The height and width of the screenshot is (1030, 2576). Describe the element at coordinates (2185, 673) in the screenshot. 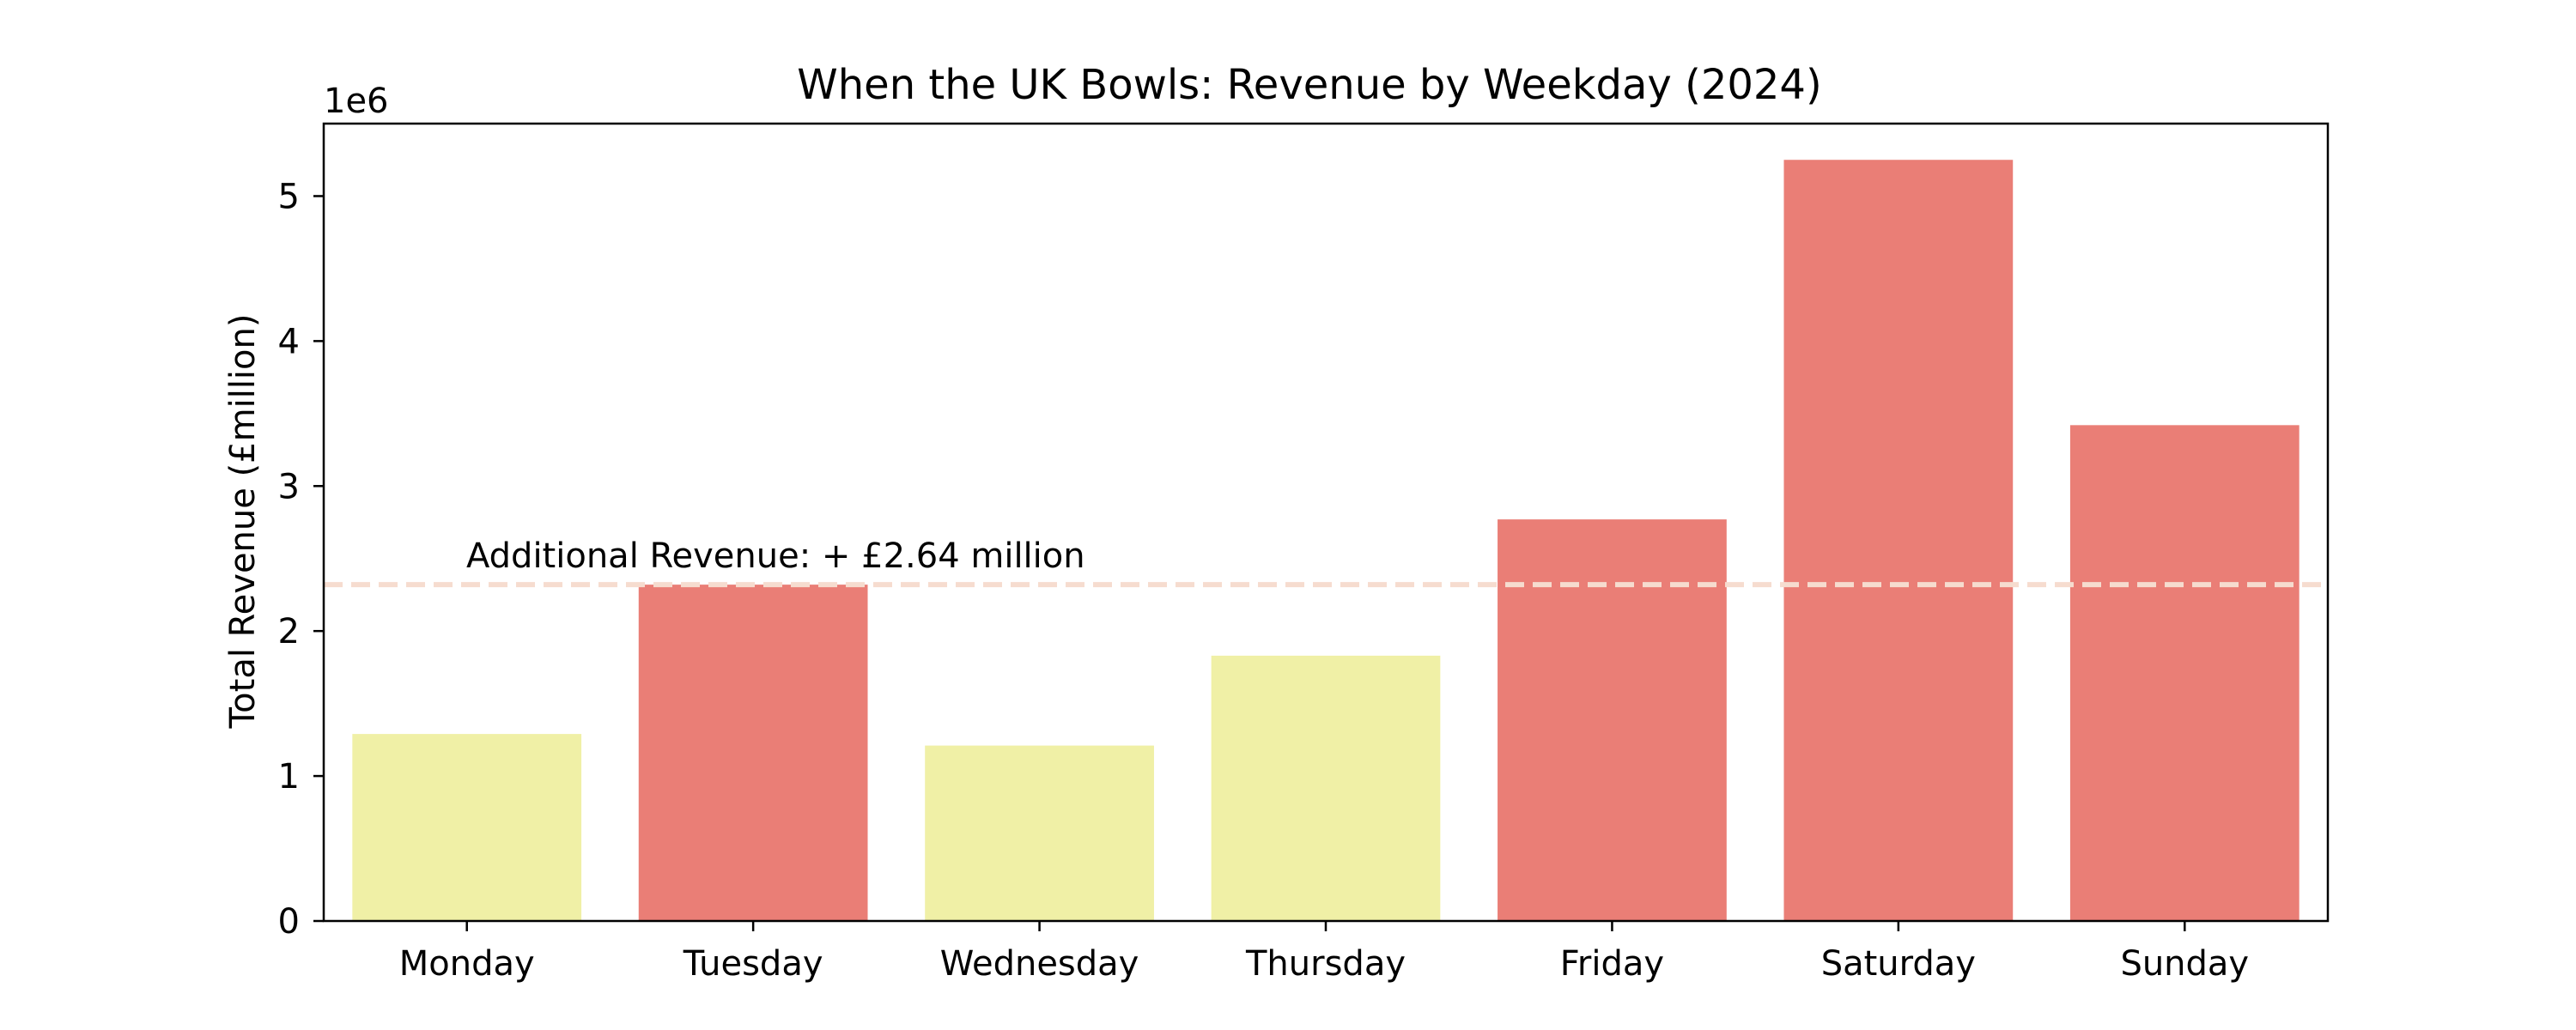

I see `bar-sunday` at that location.